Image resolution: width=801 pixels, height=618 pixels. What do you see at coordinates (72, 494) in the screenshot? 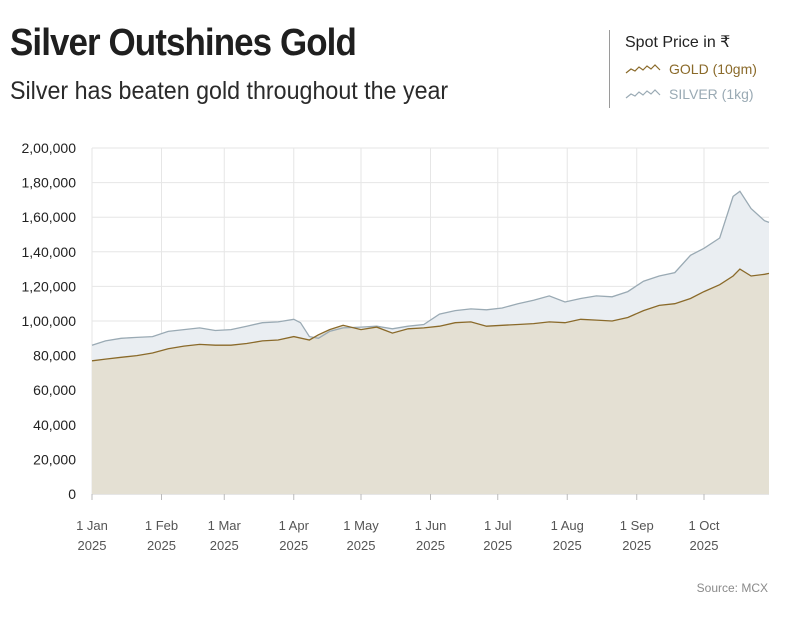
I see `y-tick-label: 0` at bounding box center [72, 494].